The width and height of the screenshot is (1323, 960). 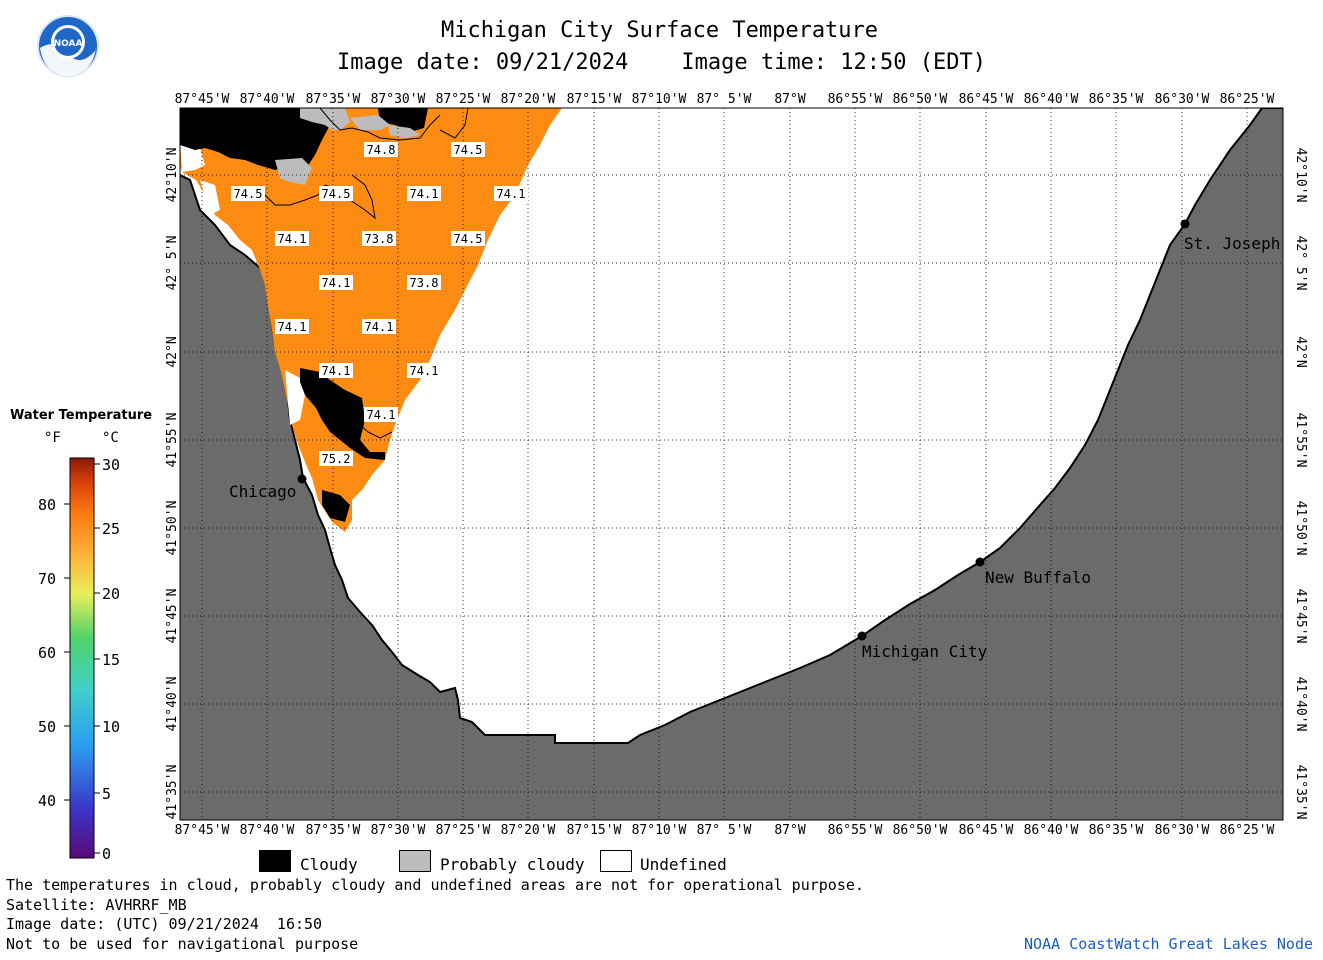 I want to click on place-label-st-joseph: St. Joseph, so click(x=1232, y=243).